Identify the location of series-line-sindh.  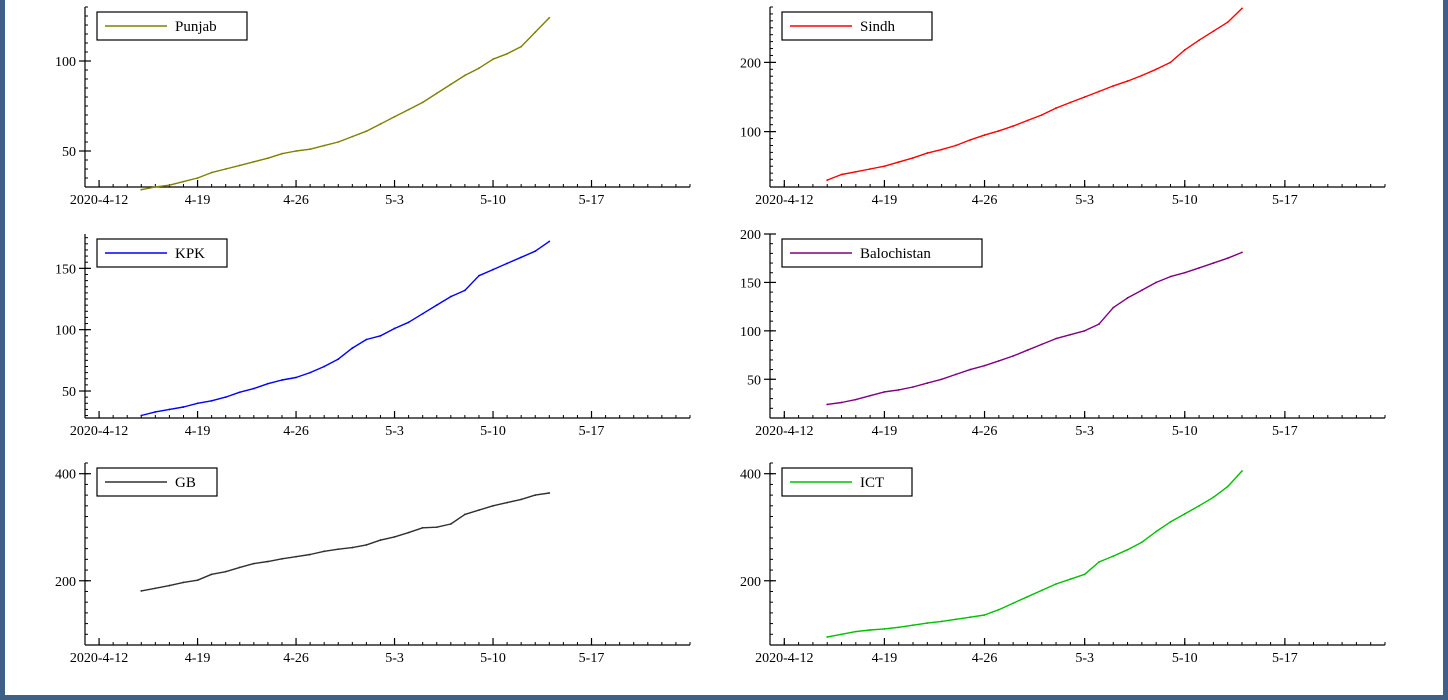
(1034, 94).